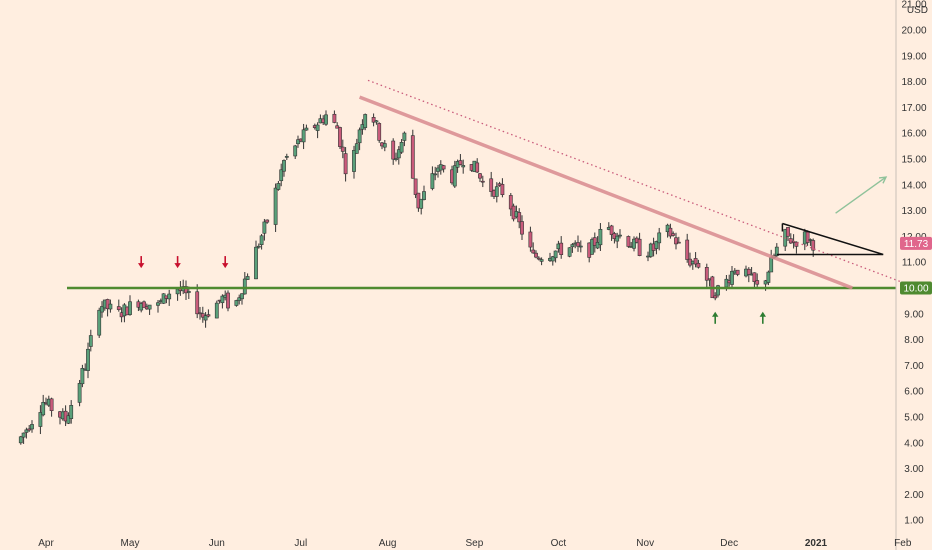  What do you see at coordinates (645, 543) in the screenshot?
I see `time-tick-label: Nov` at bounding box center [645, 543].